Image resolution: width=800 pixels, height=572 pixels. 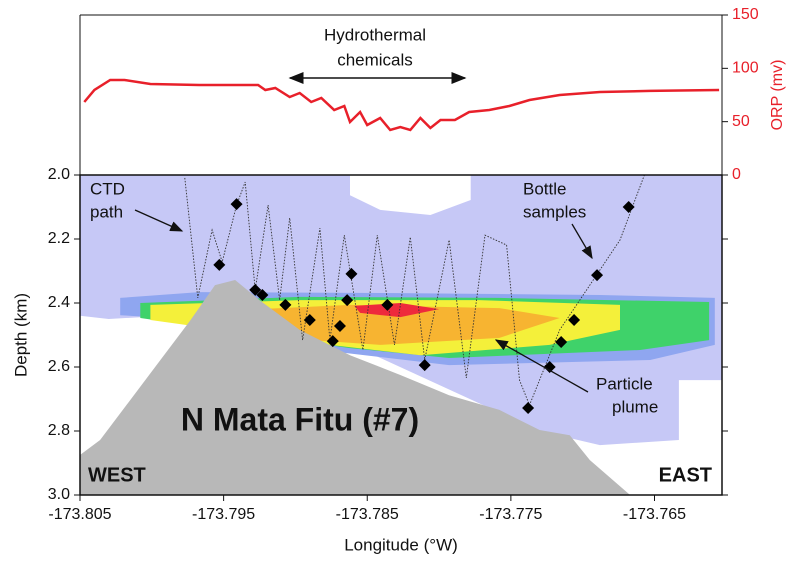 I want to click on y-tick-label: 2.8, so click(x=59, y=430).